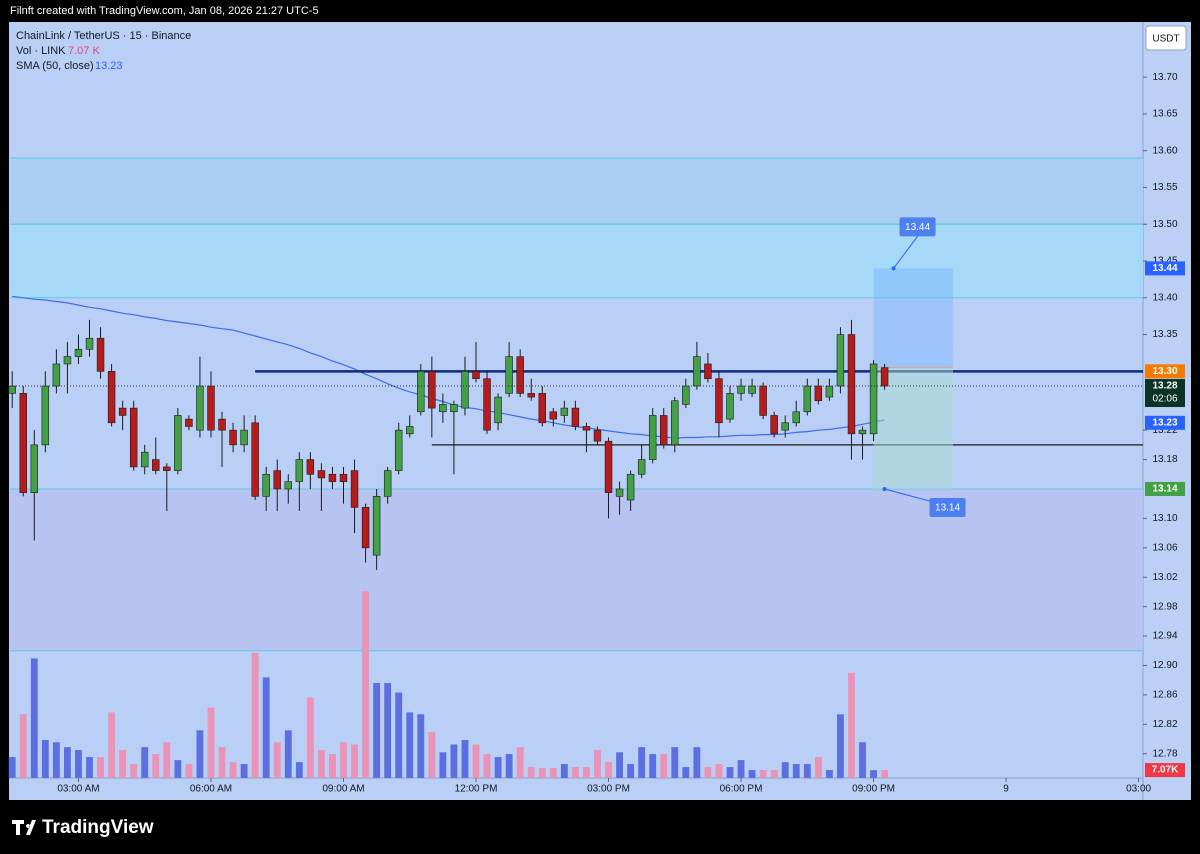 The width and height of the screenshot is (1200, 854). What do you see at coordinates (103, 36) in the screenshot?
I see `legend-title: ChainLink / TetherUS · 15 · Binance` at bounding box center [103, 36].